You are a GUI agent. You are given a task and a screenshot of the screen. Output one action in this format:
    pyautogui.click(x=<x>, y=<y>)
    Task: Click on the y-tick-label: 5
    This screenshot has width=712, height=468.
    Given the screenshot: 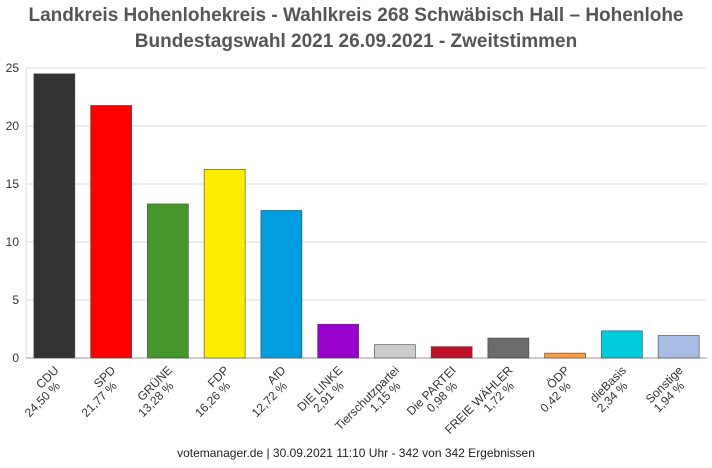 What is the action you would take?
    pyautogui.click(x=15, y=300)
    